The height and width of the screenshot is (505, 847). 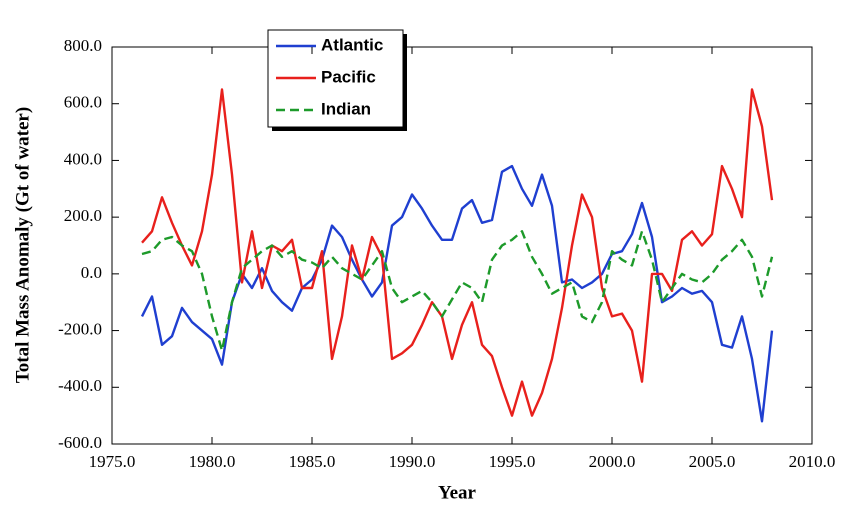 What do you see at coordinates (412, 461) in the screenshot?
I see `x-tick-label: 1990.0` at bounding box center [412, 461].